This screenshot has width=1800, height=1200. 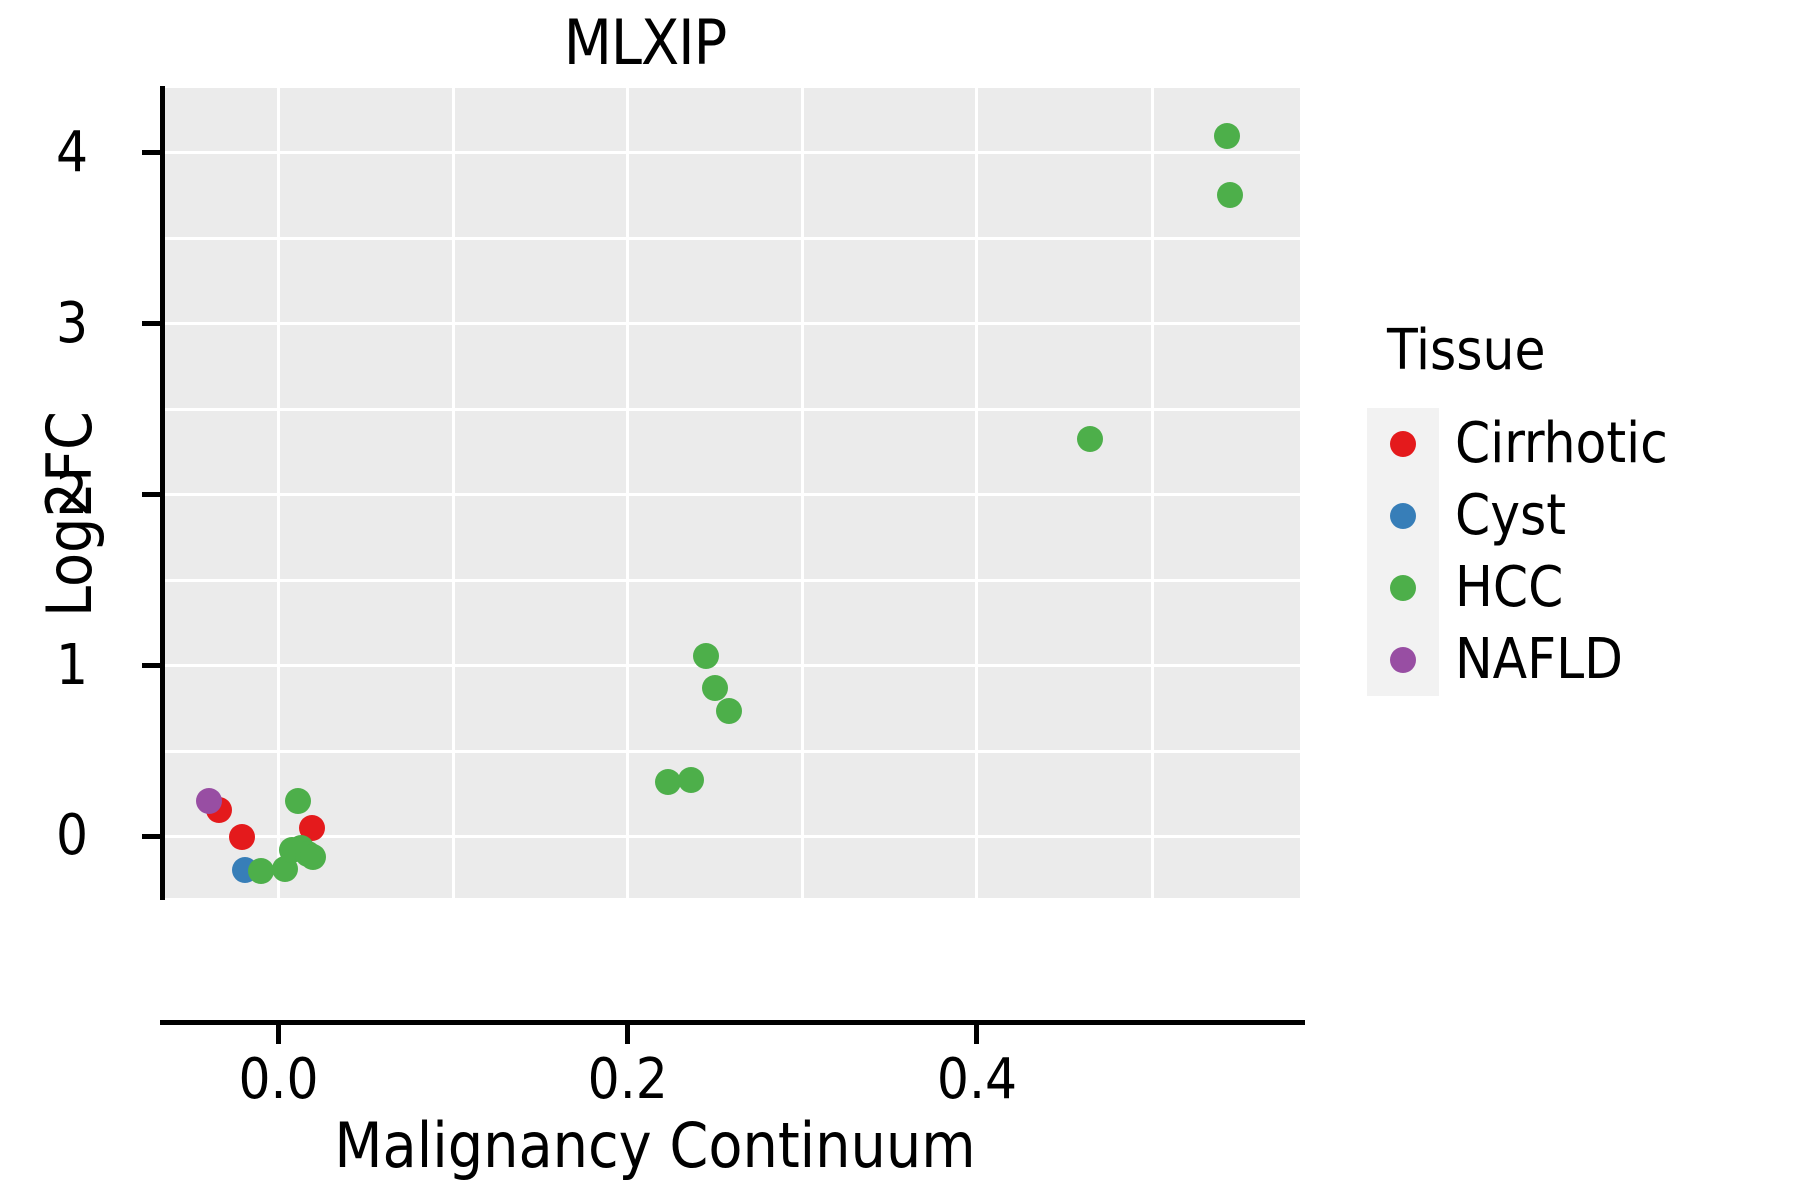 What do you see at coordinates (71, 152) in the screenshot?
I see `y-tick-label: 4` at bounding box center [71, 152].